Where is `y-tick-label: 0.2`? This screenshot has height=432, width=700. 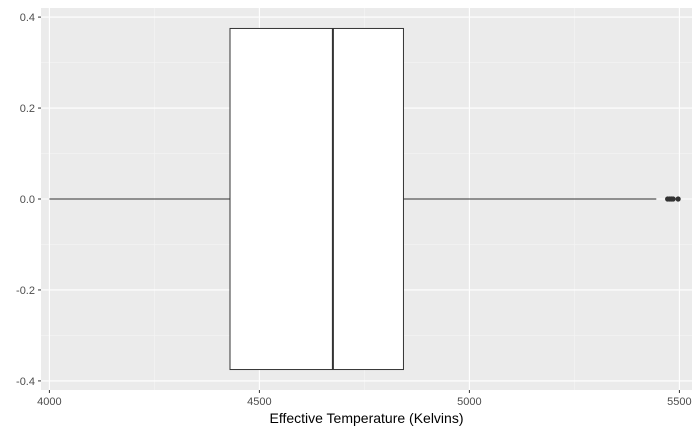
y-tick-label: 0.2 is located at coordinates (27, 109).